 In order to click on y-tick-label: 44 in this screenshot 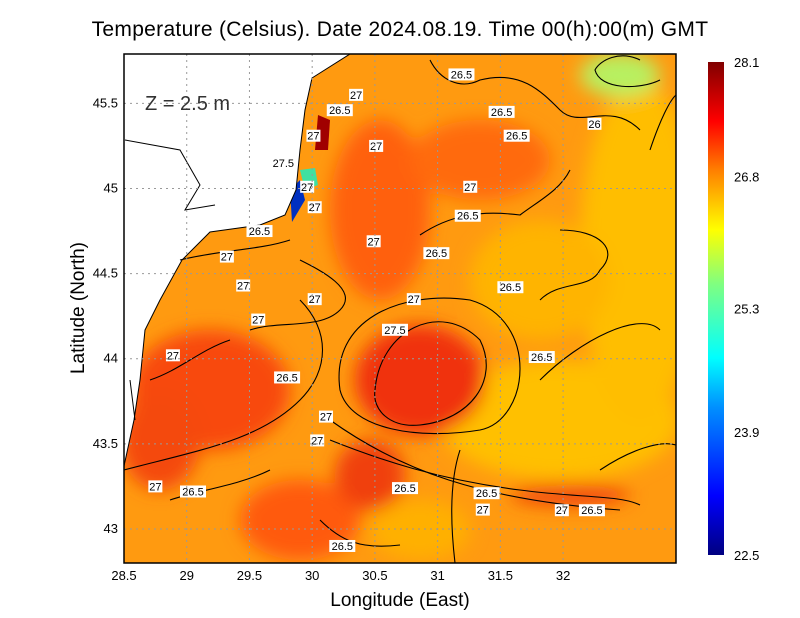, I will do `click(111, 358)`.